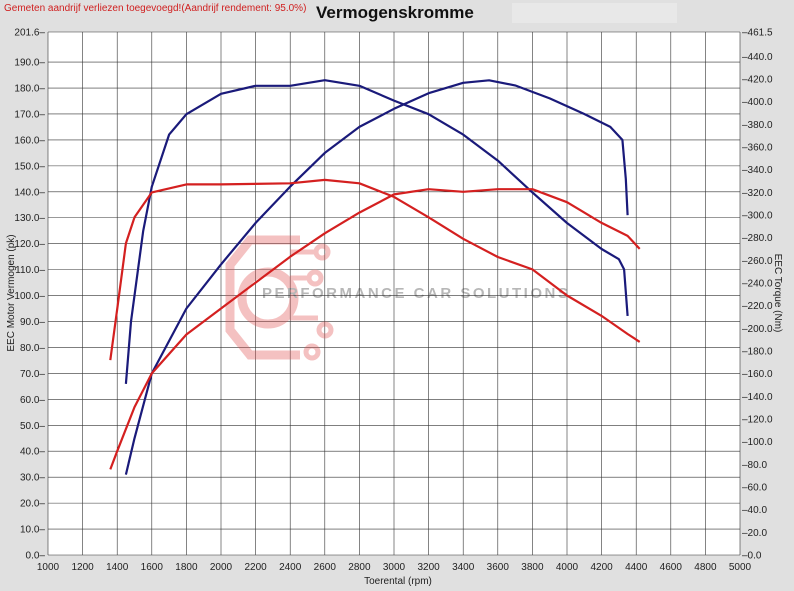  What do you see at coordinates (82, 567) in the screenshot?
I see `x-tick-label: 1200` at bounding box center [82, 567].